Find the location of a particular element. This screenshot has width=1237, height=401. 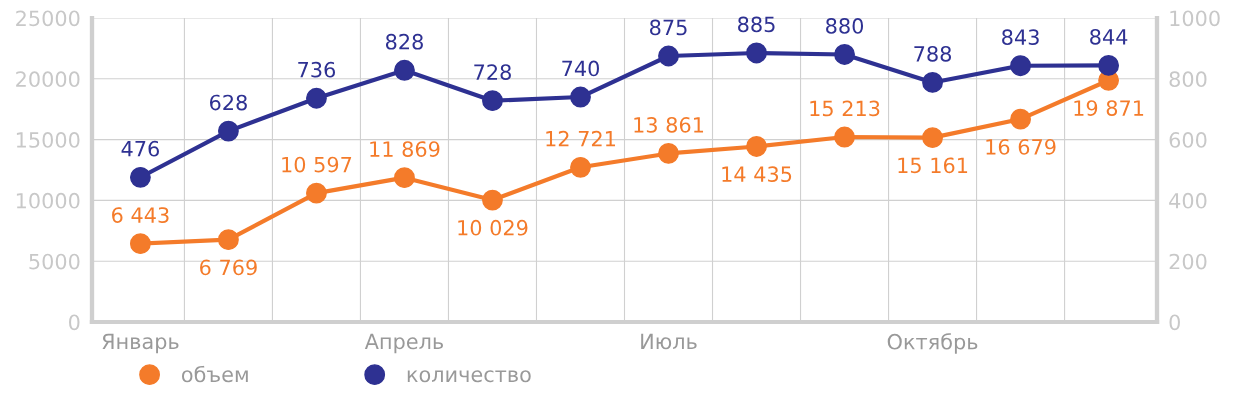

data-label: 16 679 is located at coordinates (1021, 147).